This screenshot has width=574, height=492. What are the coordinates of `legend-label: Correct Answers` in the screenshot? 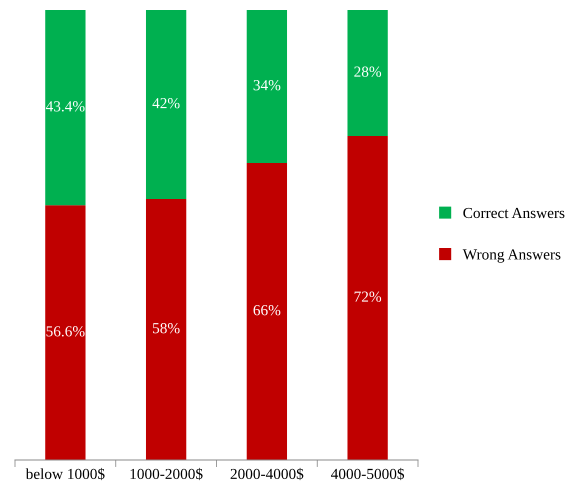 It's located at (513, 213).